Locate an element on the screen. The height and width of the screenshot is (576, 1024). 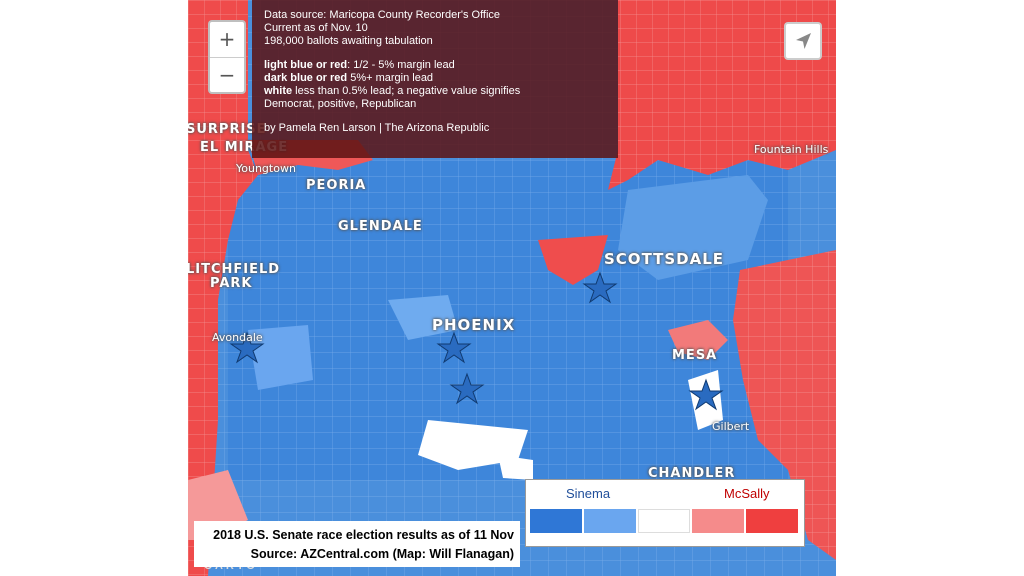
red-west-grid is located at coordinates (223, 288).